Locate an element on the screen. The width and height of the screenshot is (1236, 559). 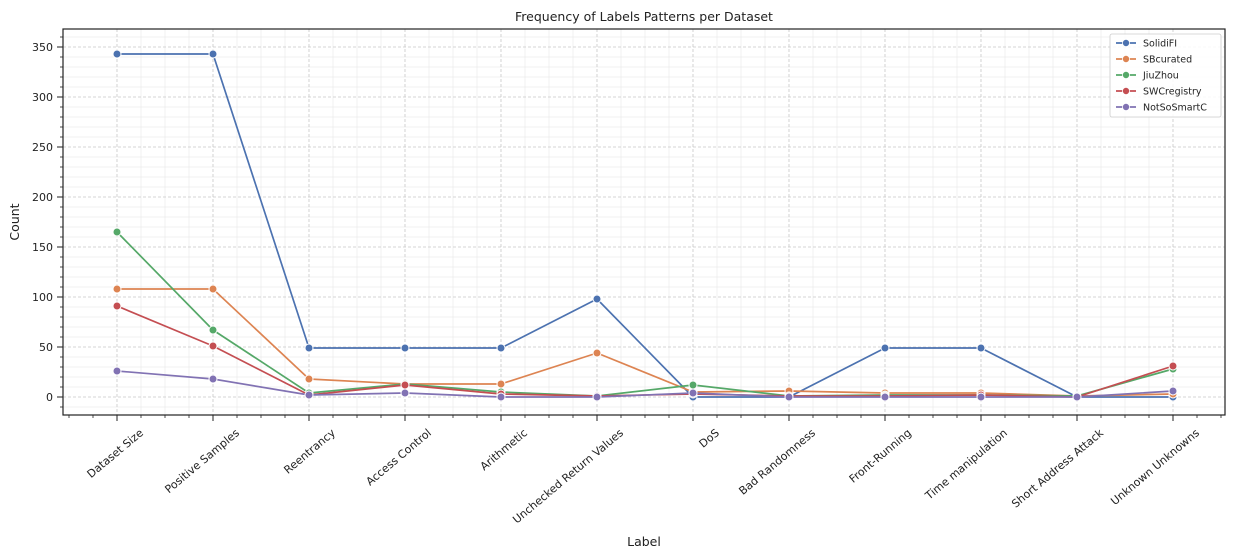
y-axis-title: Count is located at coordinates (14, 221).